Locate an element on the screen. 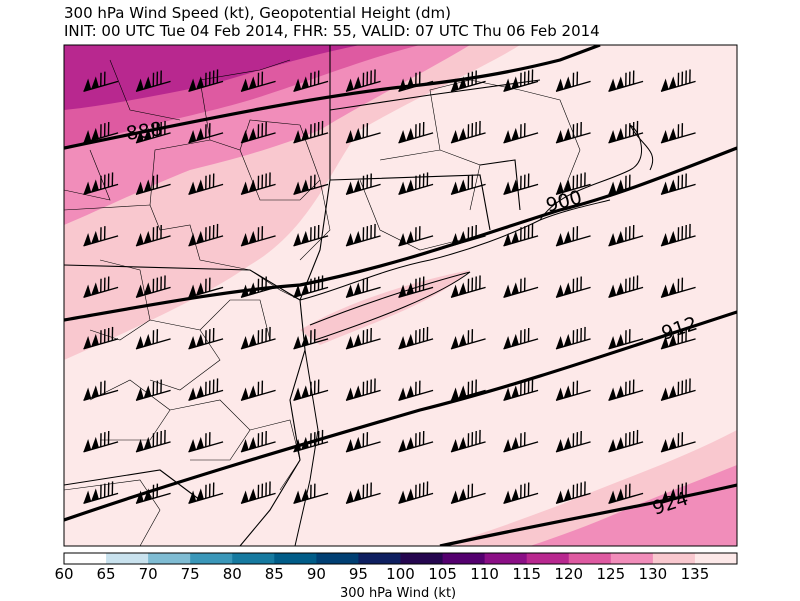  colorbar is located at coordinates (401, 558).